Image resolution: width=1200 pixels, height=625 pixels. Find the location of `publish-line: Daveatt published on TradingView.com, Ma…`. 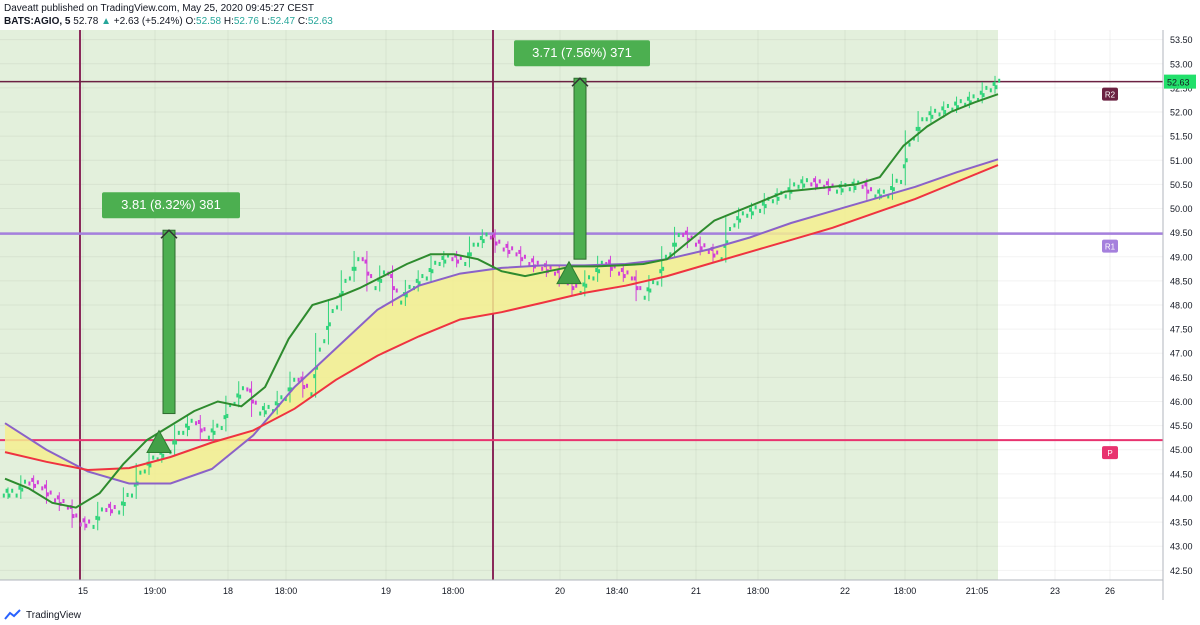

publish-line: Daveatt published on TradingView.com, Ma… is located at coordinates (159, 8).